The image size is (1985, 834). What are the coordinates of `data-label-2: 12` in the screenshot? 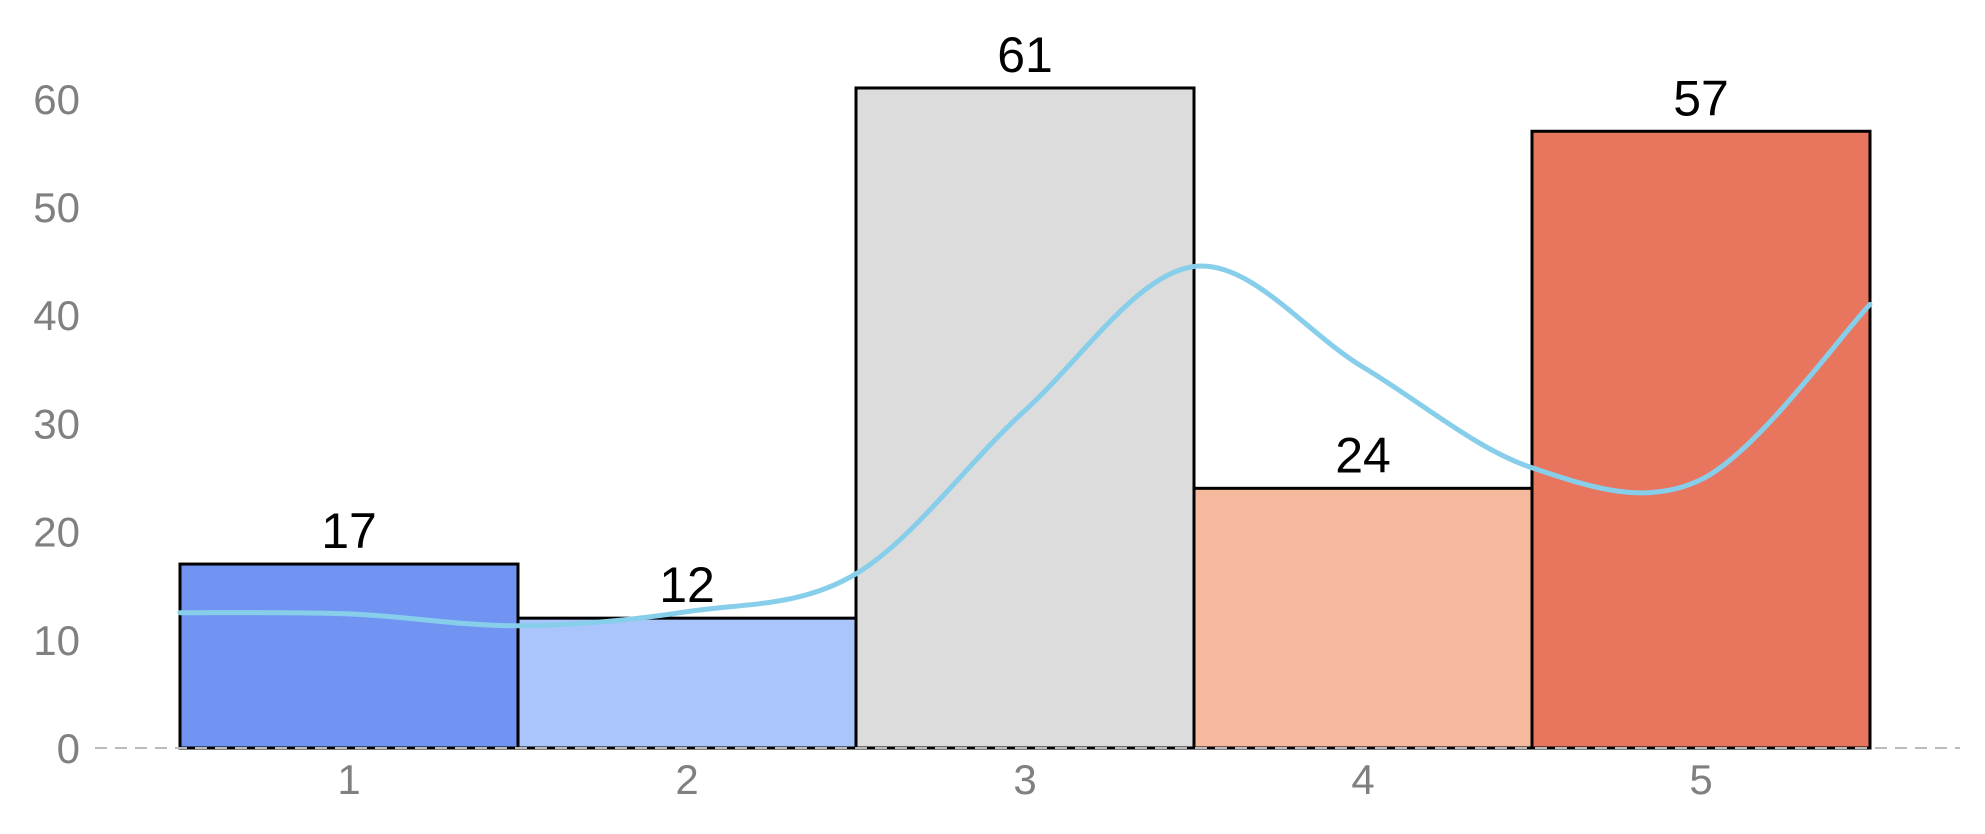 It's located at (687, 585).